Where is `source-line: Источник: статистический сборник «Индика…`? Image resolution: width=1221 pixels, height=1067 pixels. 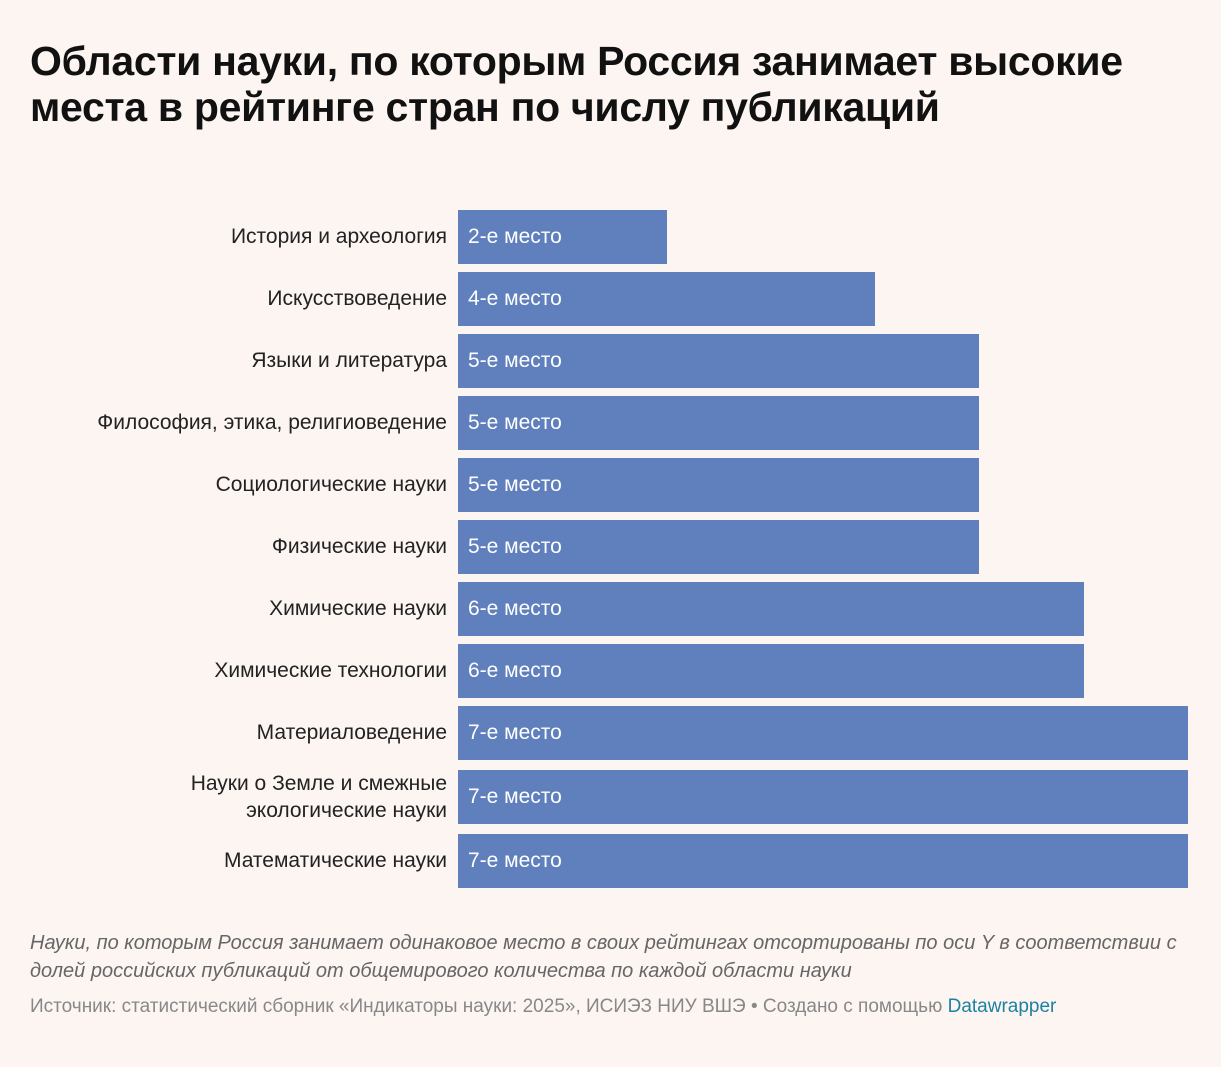
source-line: Источник: статистический сборник «Индика… is located at coordinates (615, 1006).